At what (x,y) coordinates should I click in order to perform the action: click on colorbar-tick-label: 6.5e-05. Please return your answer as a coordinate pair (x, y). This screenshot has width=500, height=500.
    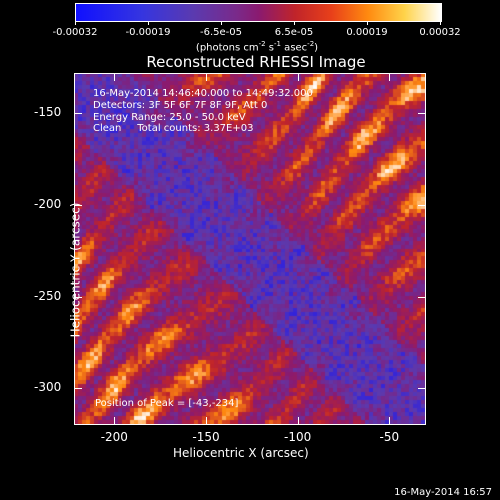
    Looking at the image, I should click on (294, 32).